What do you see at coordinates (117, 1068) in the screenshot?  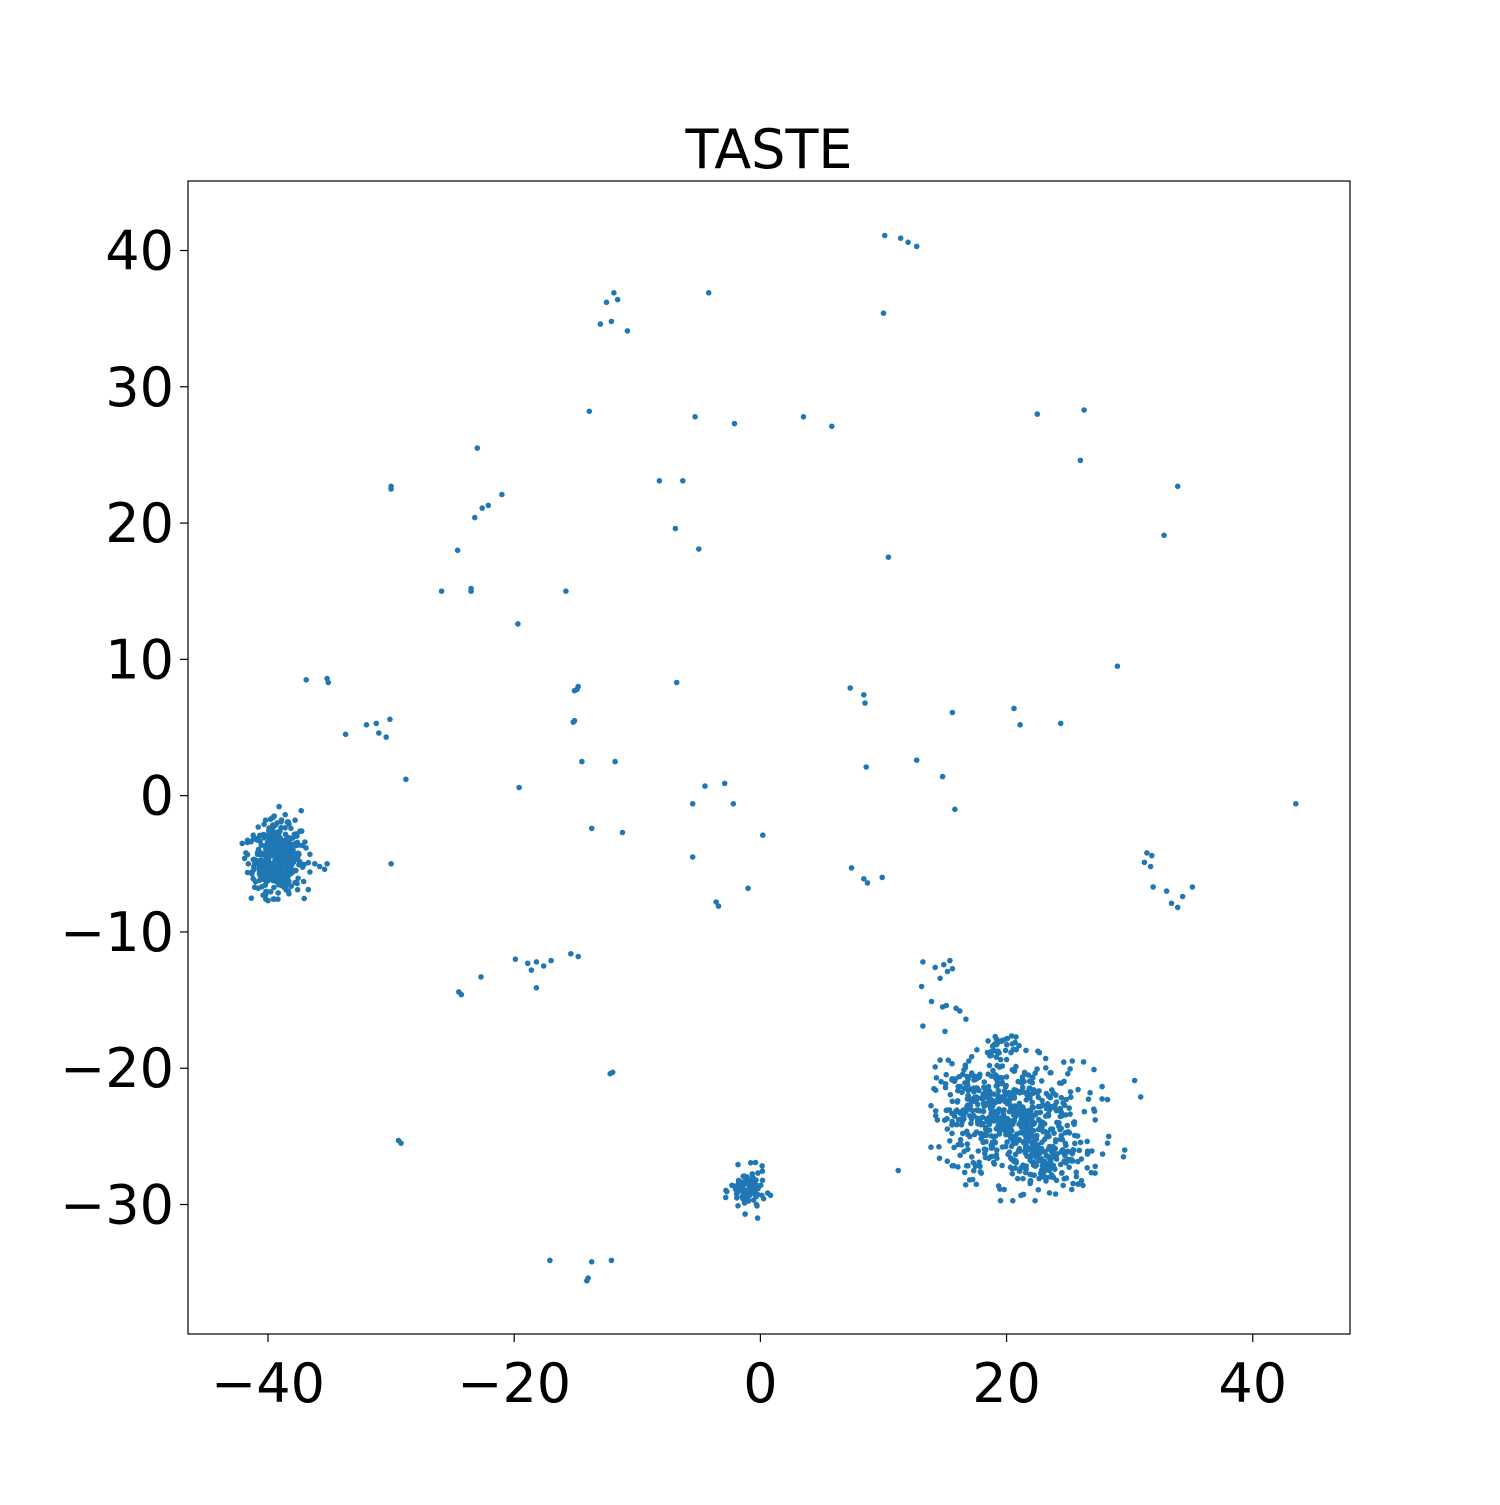 I see `y-tick-label: −20` at bounding box center [117, 1068].